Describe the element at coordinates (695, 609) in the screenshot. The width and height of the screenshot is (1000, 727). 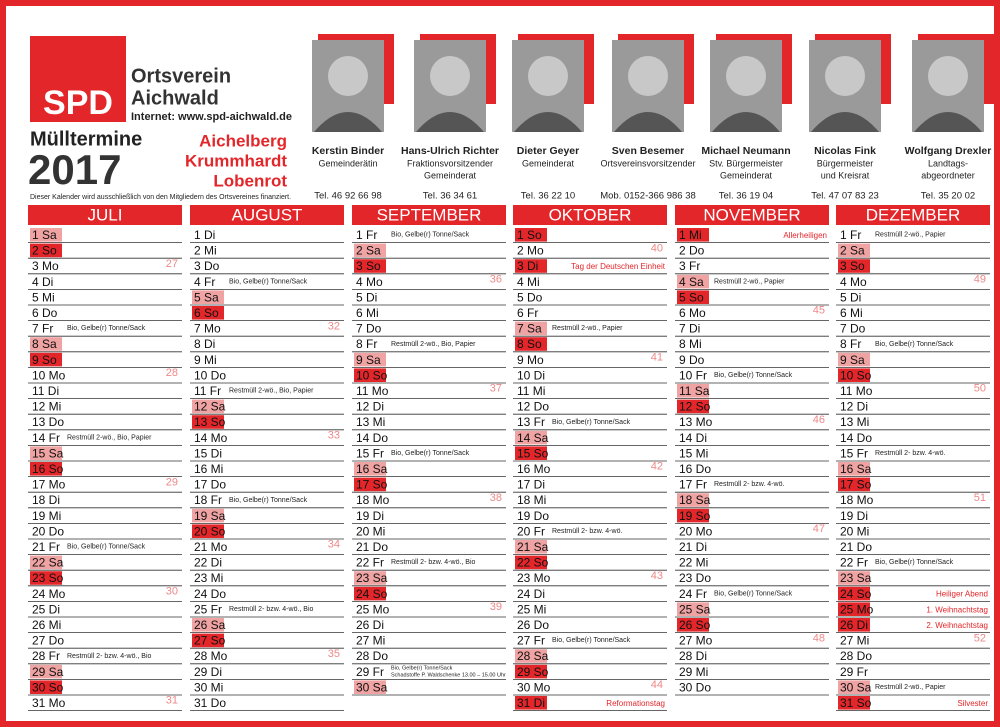
I see `day: 25 Sa` at that location.